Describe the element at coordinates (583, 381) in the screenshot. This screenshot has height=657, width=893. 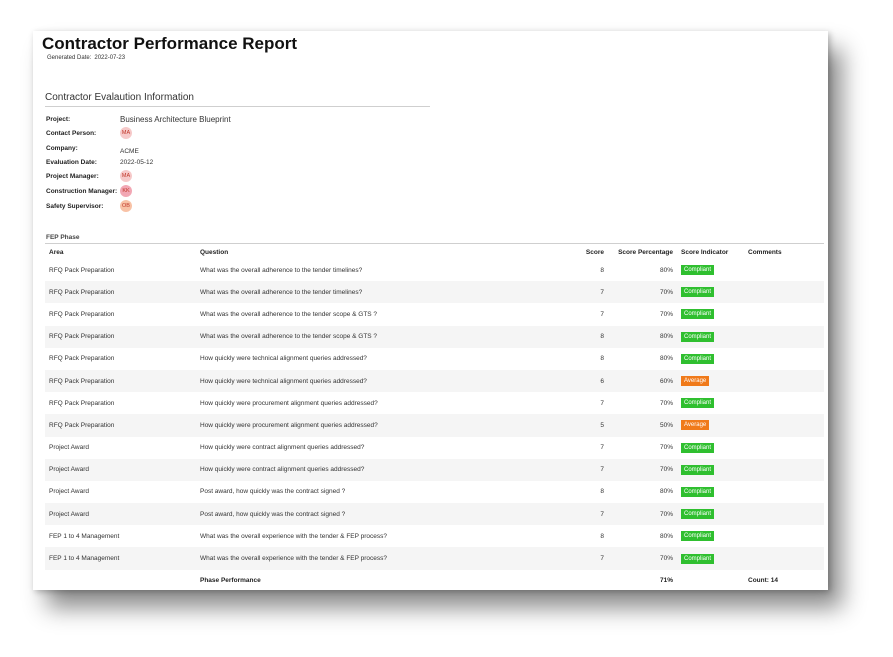
I see `score-cell: 6` at that location.